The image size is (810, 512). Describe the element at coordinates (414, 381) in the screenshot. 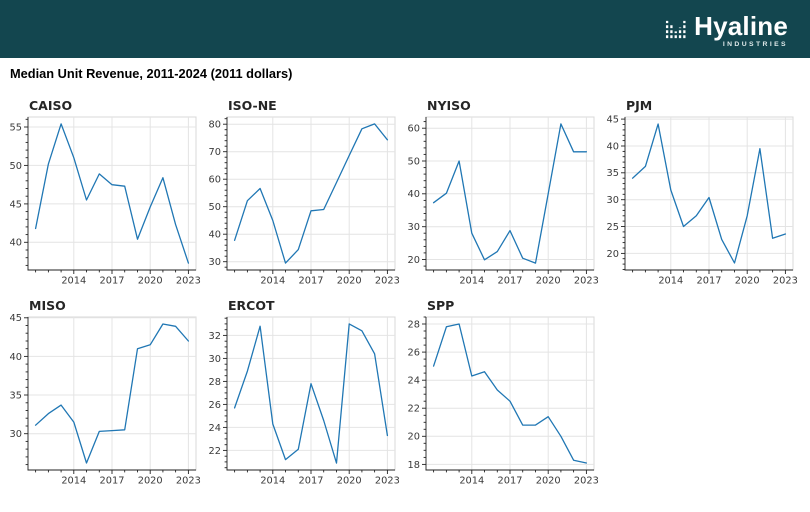

I see `y-tick-label: 24` at that location.